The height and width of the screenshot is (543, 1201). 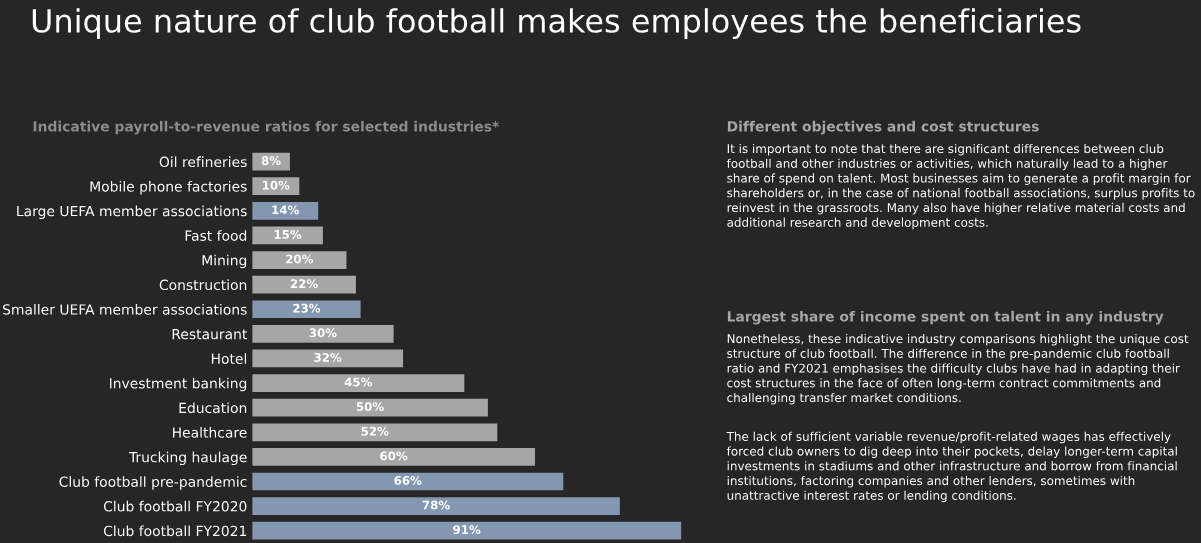 What do you see at coordinates (178, 384) in the screenshot?
I see `y-tick-label: Investment banking` at bounding box center [178, 384].